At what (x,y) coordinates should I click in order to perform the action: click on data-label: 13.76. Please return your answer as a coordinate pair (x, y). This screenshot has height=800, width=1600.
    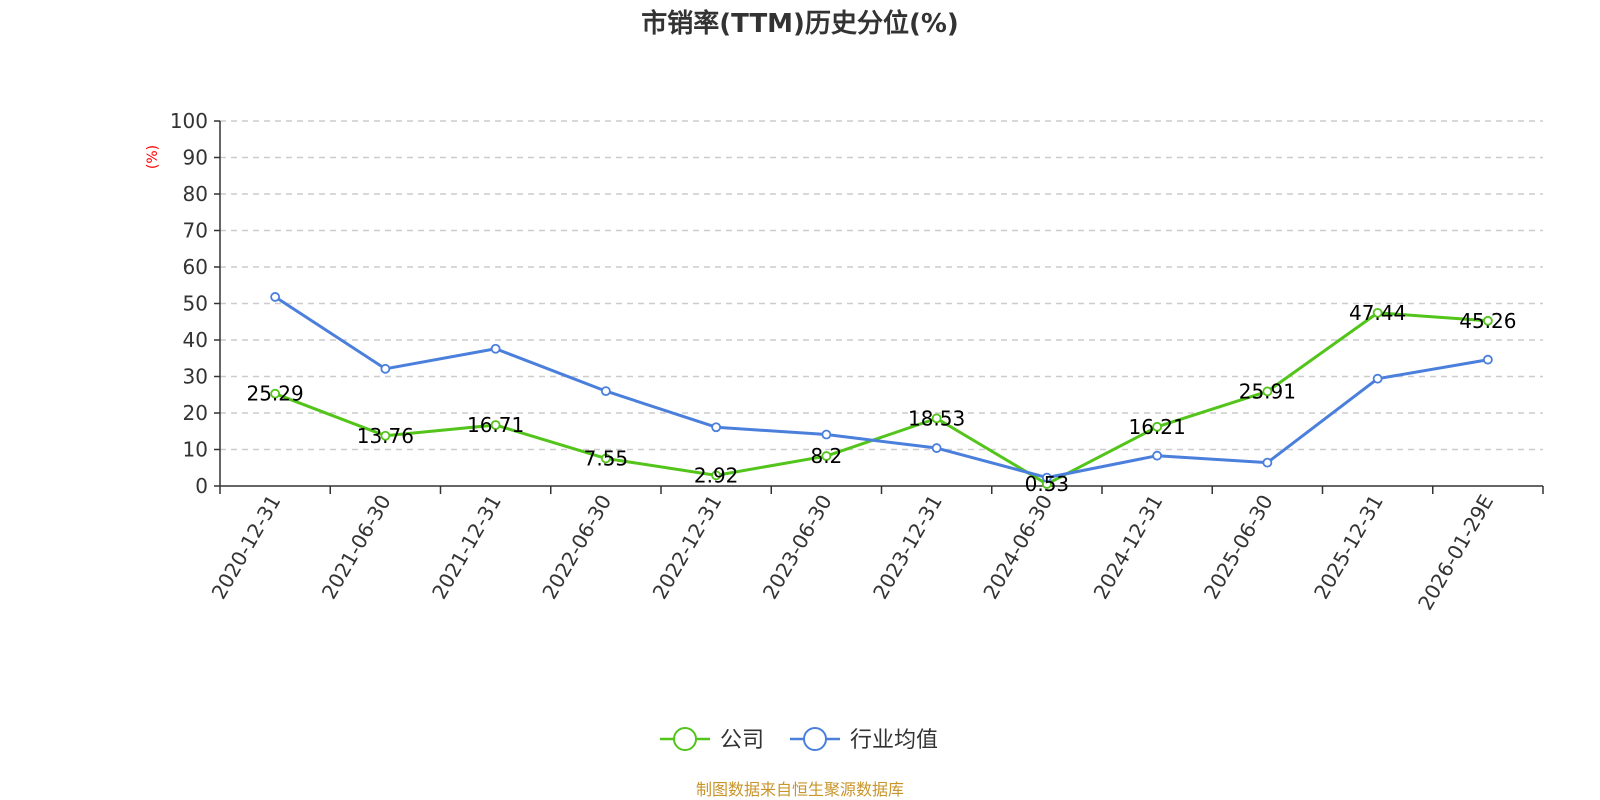
    Looking at the image, I should click on (385, 436).